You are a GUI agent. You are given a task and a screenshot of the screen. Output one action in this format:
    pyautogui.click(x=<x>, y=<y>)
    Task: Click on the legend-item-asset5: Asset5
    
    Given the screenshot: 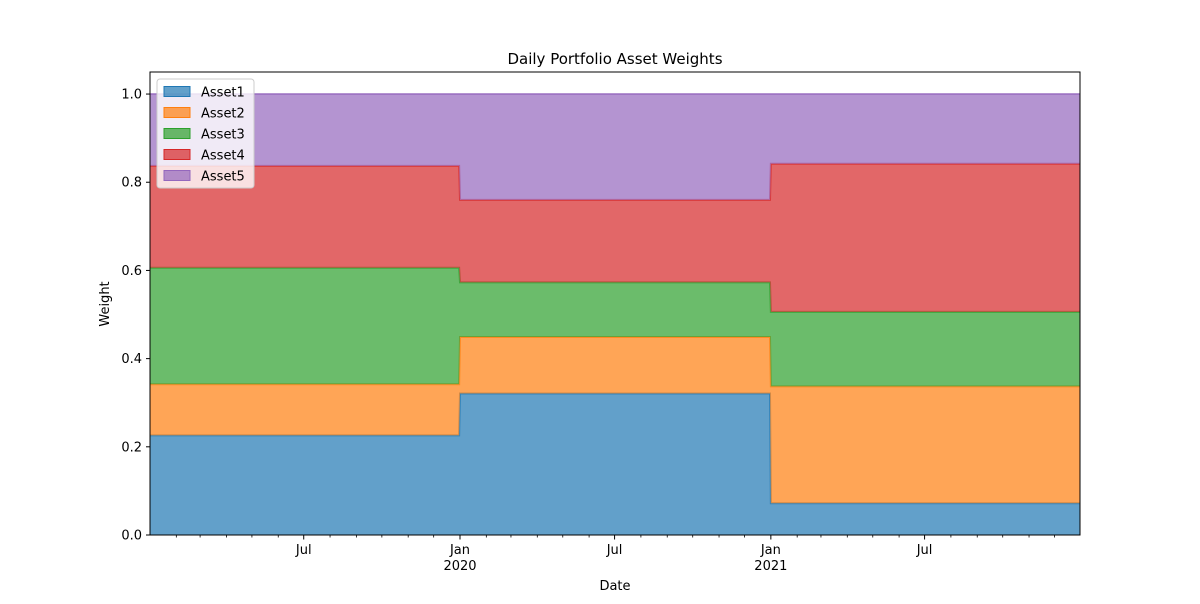 What is the action you would take?
    pyautogui.click(x=204, y=177)
    